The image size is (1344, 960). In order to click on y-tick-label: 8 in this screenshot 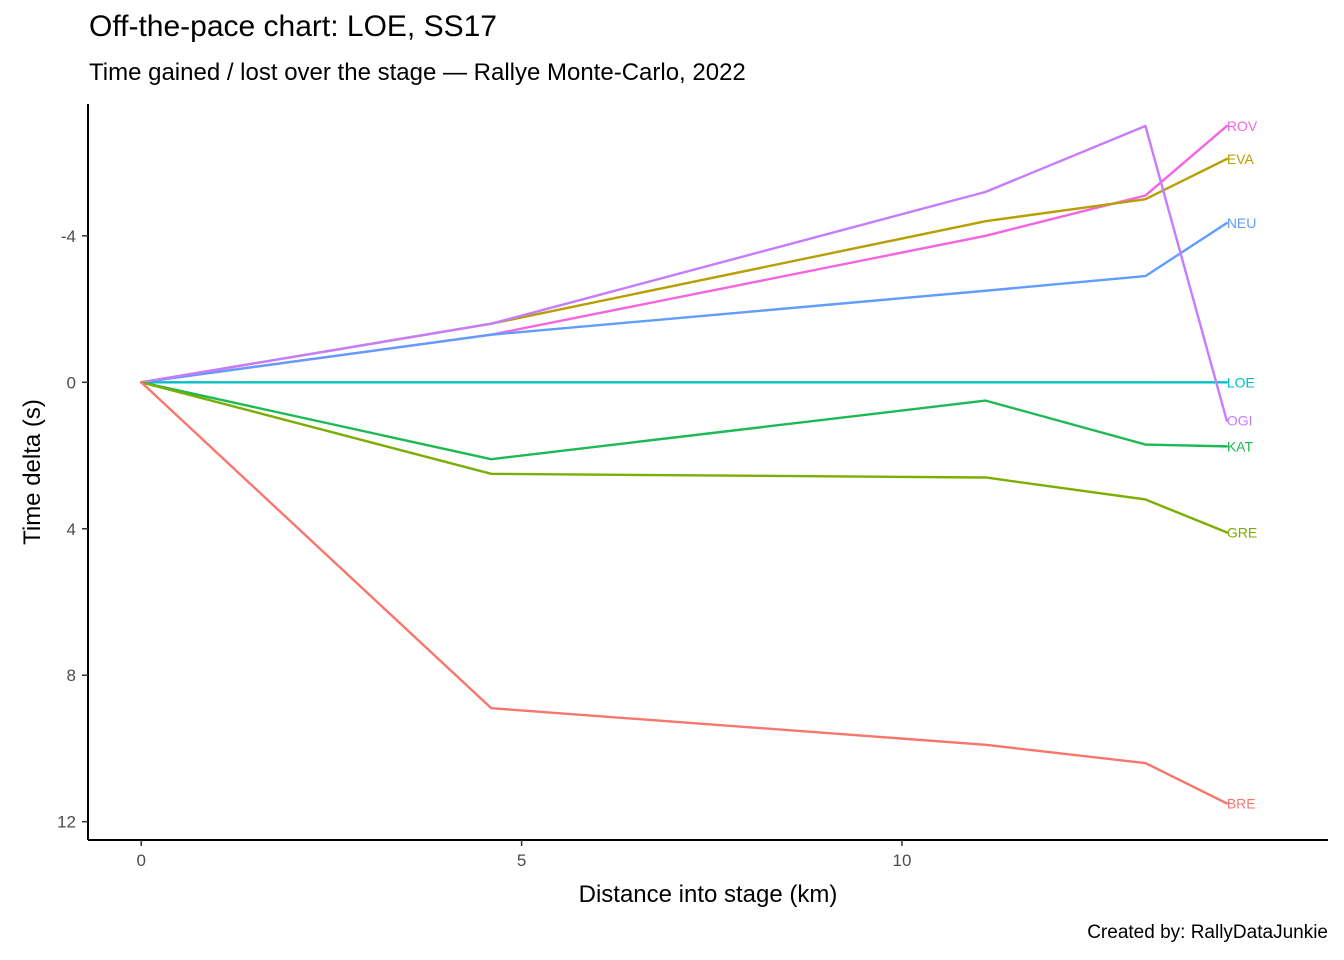, I will do `click(71, 675)`.